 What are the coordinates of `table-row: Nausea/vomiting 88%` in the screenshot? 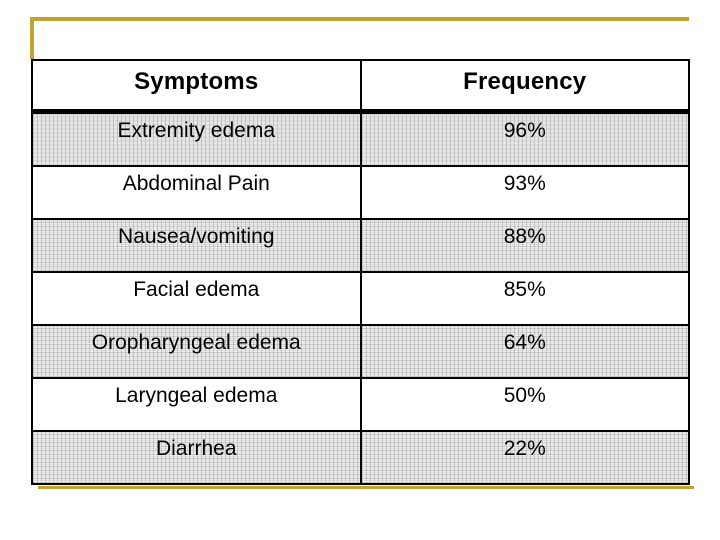 It's located at (360, 245).